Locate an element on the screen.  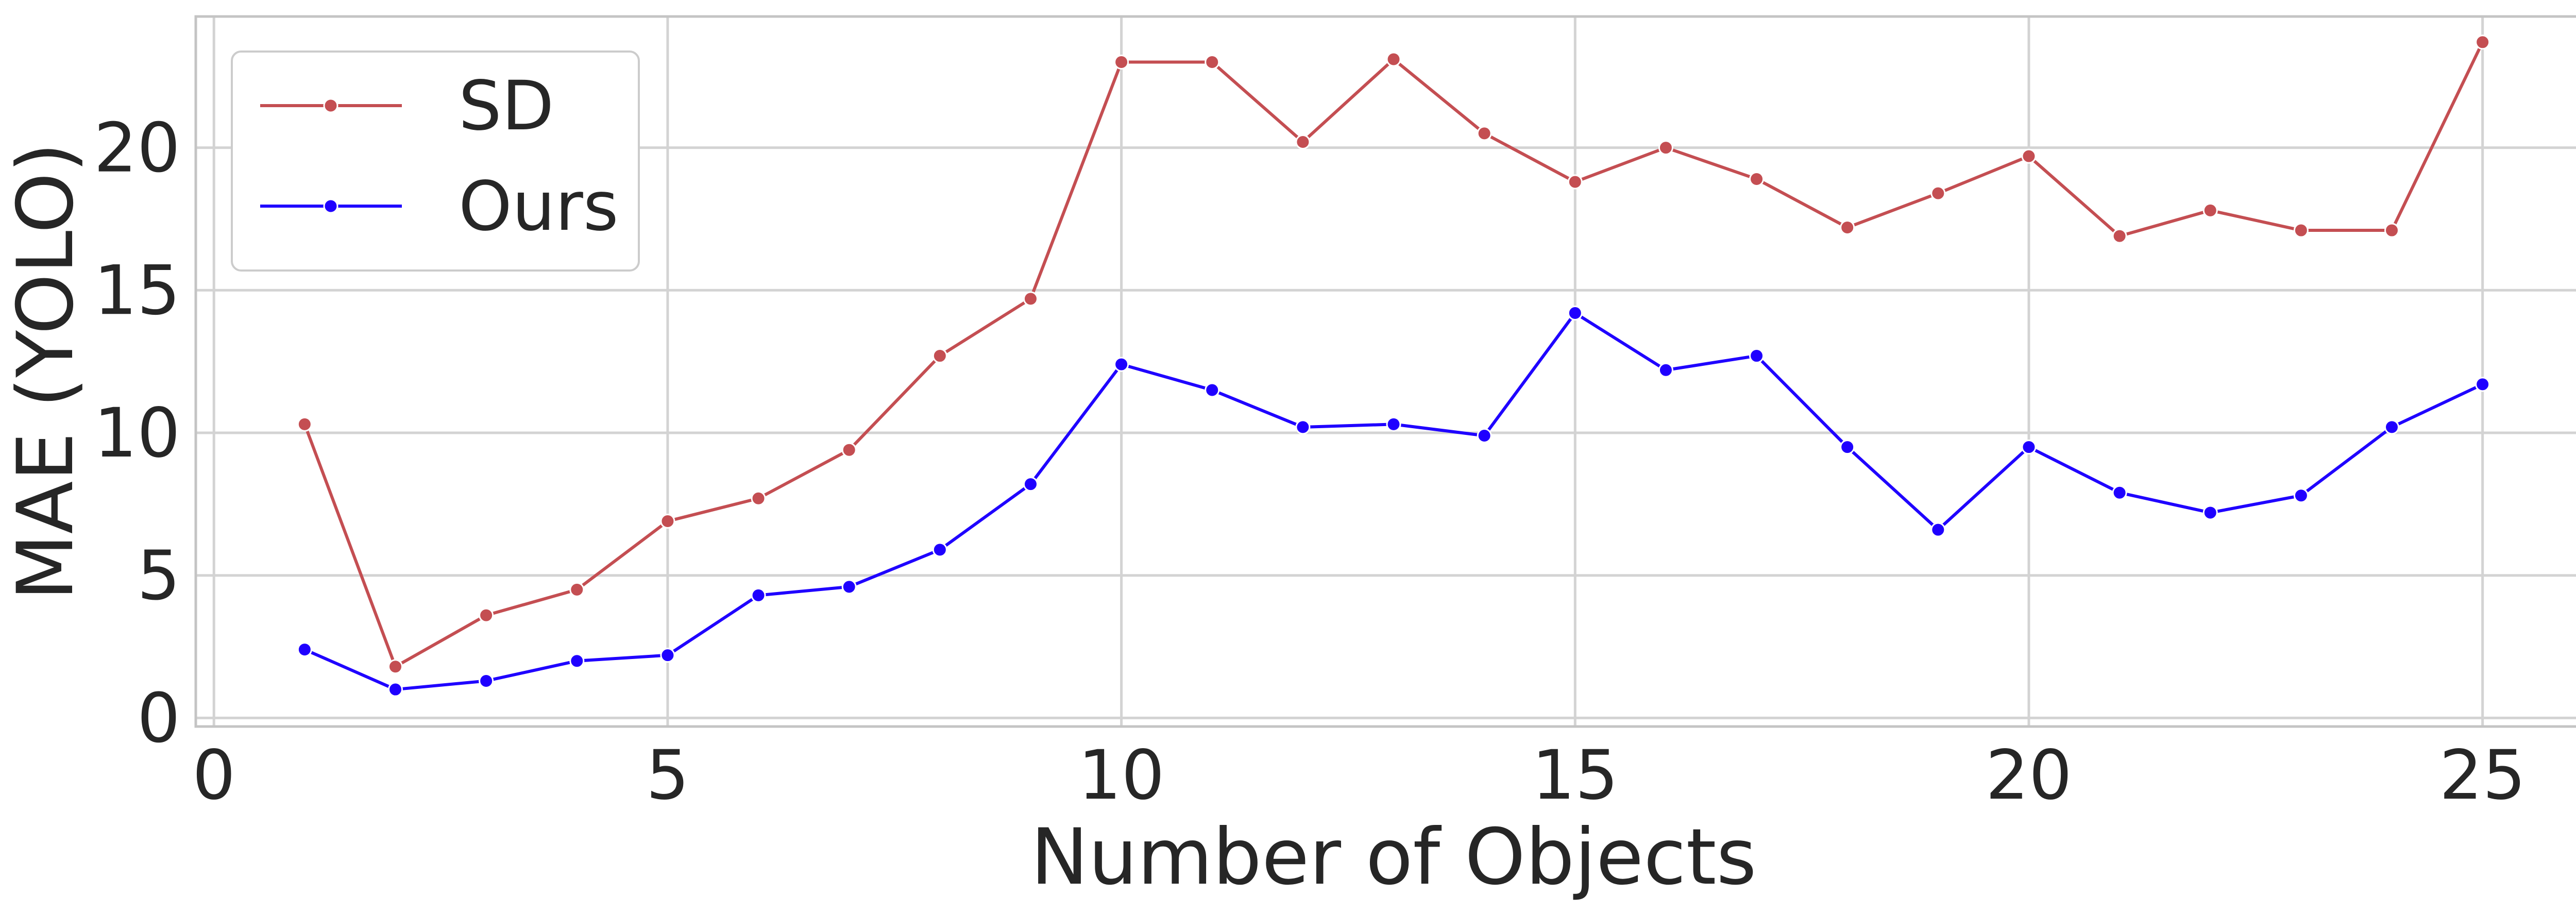
y-tick-label: 0 is located at coordinates (158, 719).